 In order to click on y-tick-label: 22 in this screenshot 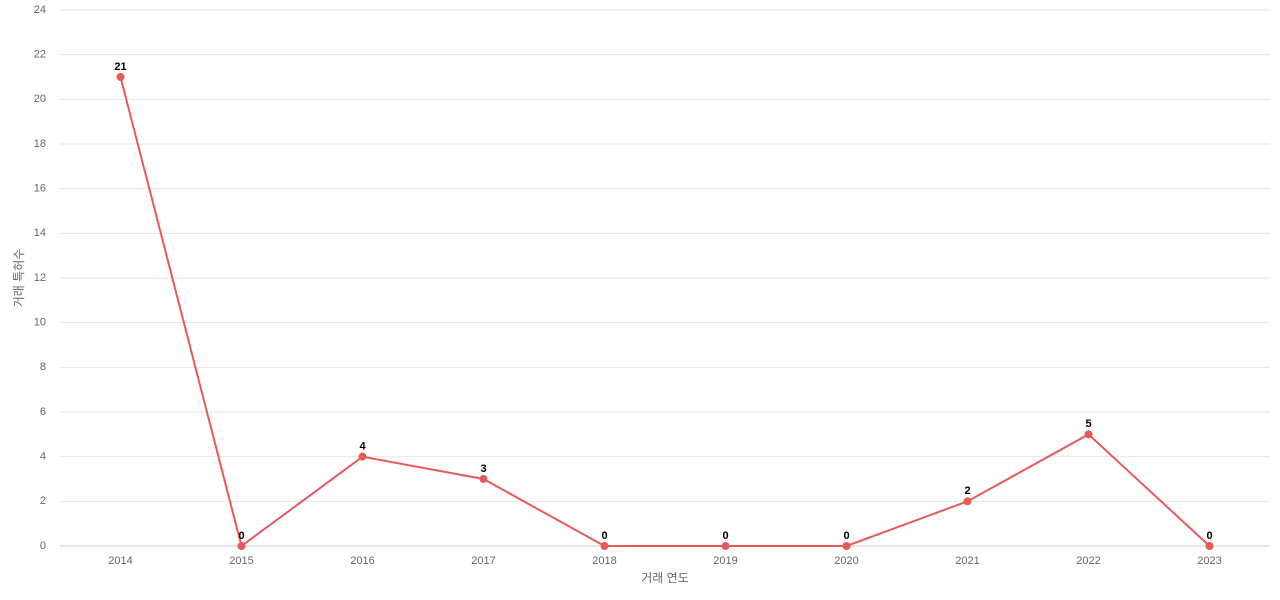, I will do `click(40, 55)`.